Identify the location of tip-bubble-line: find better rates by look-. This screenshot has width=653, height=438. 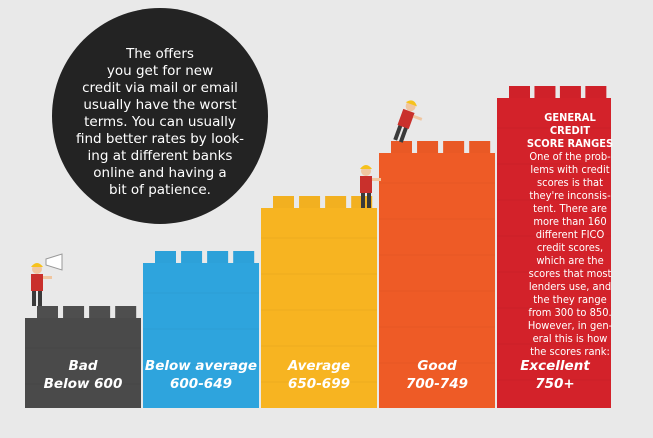
(160, 139).